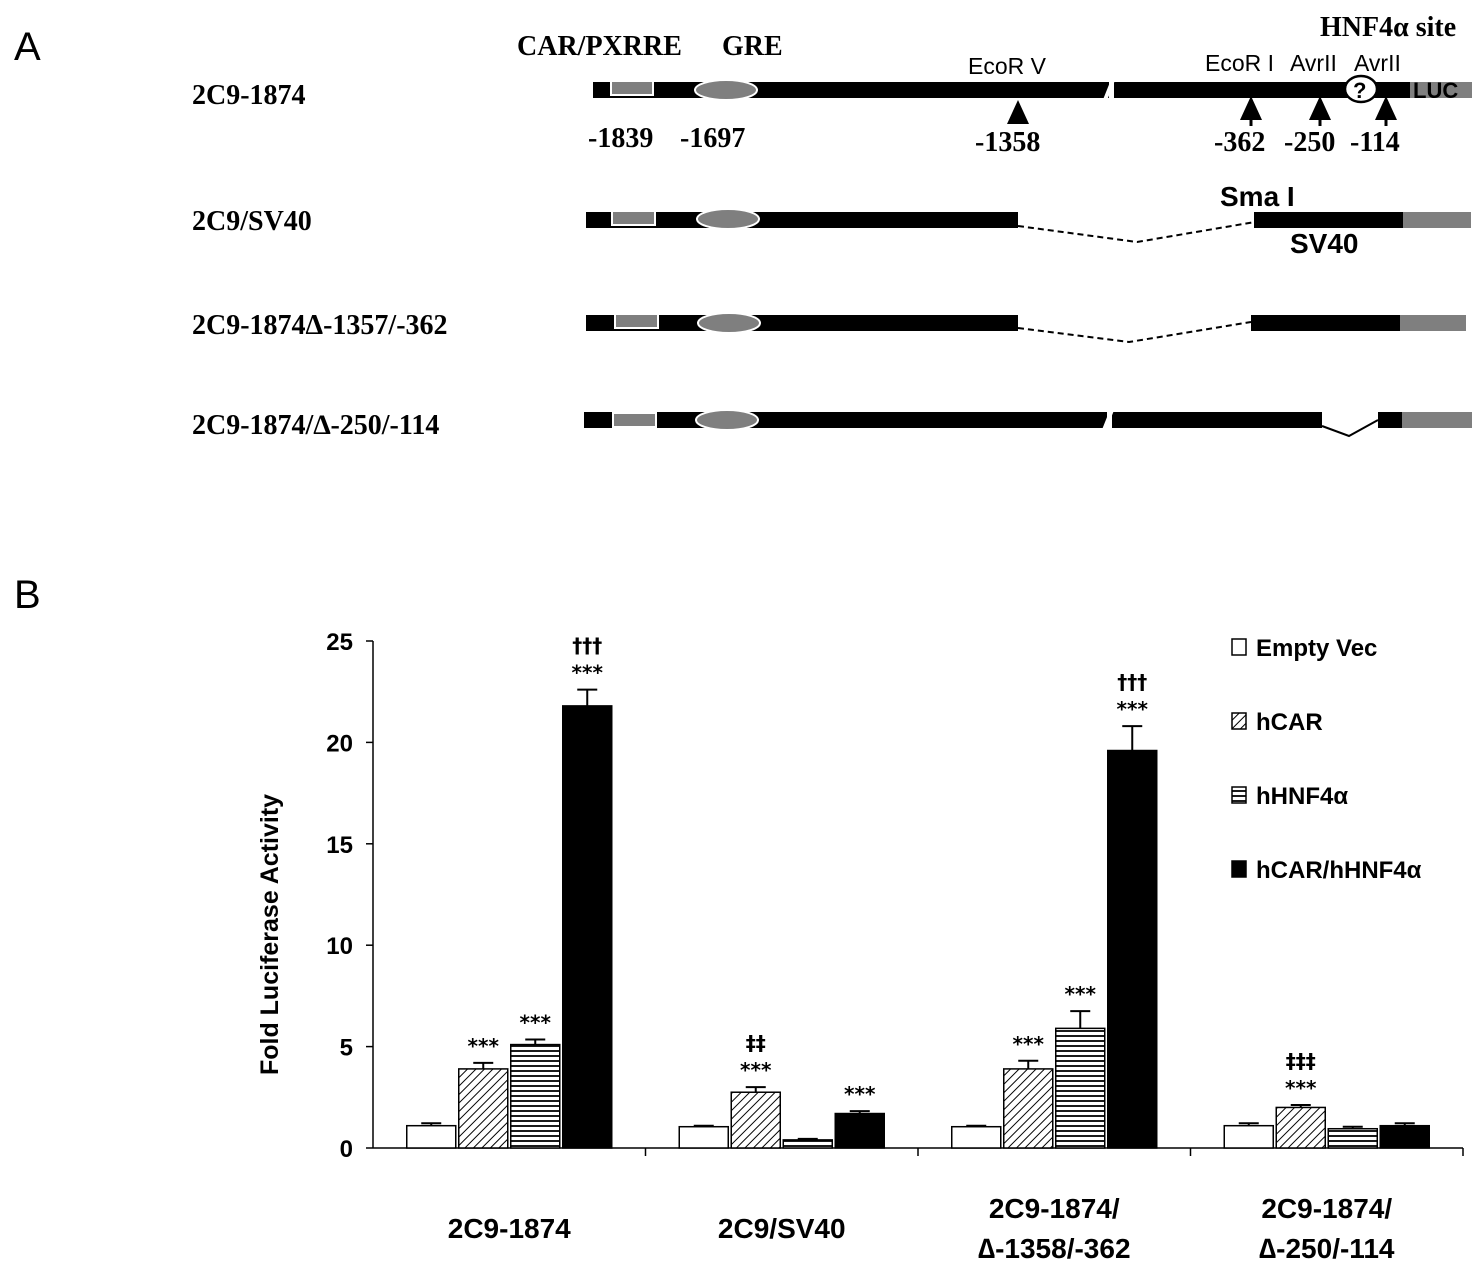 This screenshot has width=1479, height=1265. I want to click on panel-b-letter: B, so click(27, 595).